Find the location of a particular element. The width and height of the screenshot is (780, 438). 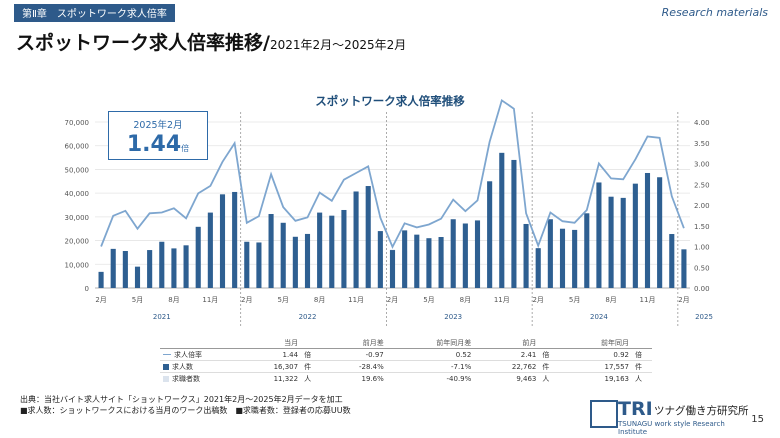

row-label: 求職者数 is located at coordinates (198, 378).